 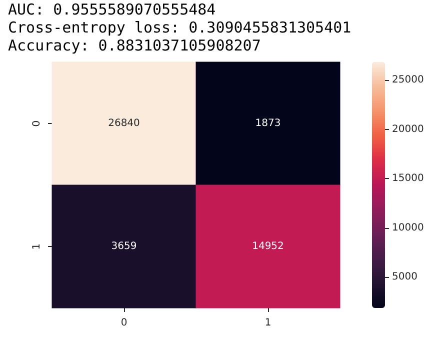 I want to click on text: AUC: 0.9555589070555484, so click(x=112, y=9).